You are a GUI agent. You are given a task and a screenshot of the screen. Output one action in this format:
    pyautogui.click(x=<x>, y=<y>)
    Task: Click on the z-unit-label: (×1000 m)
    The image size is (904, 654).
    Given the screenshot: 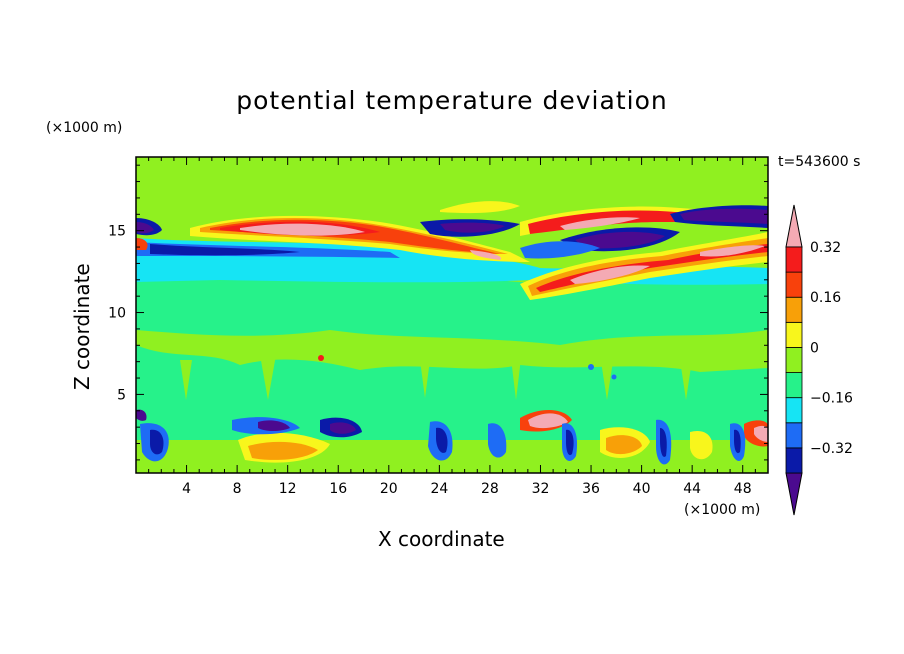 What is the action you would take?
    pyautogui.click(x=84, y=128)
    